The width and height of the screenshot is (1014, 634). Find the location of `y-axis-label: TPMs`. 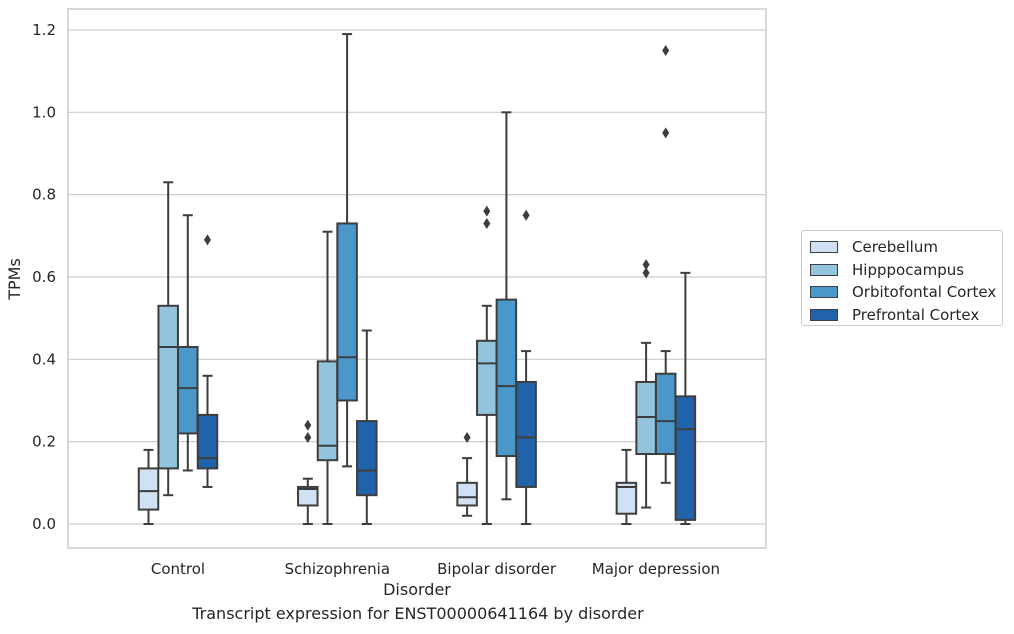

y-axis-label: TPMs is located at coordinates (14, 279).